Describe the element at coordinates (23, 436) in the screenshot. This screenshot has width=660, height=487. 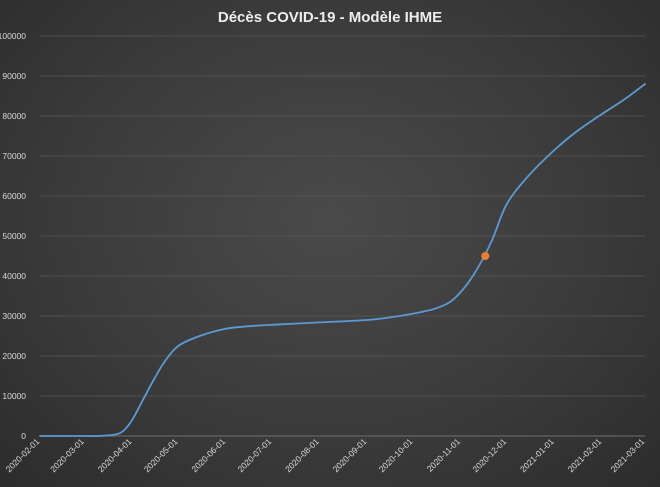
I see `y-tick-label: 0` at that location.